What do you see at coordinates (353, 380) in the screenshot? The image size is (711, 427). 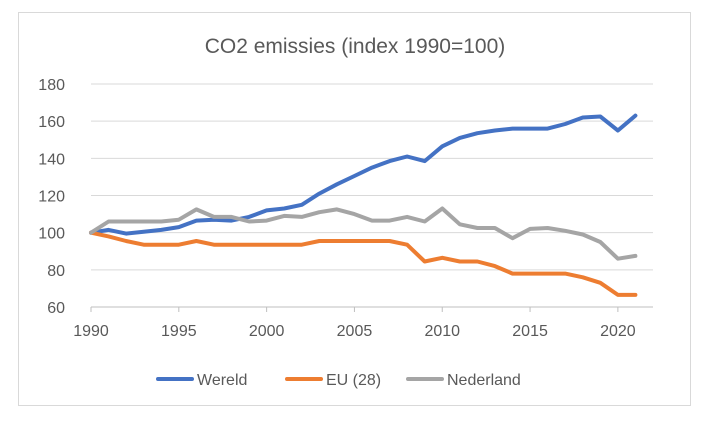 I see `legend-label: EU (28)` at bounding box center [353, 380].